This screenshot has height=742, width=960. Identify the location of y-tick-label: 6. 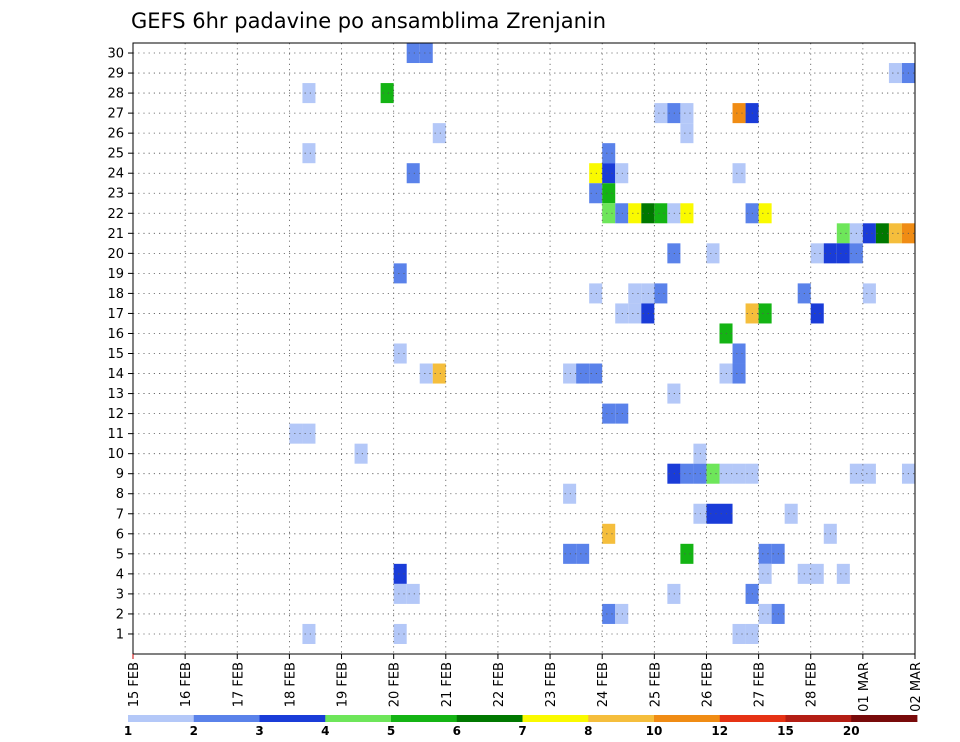
(120, 534).